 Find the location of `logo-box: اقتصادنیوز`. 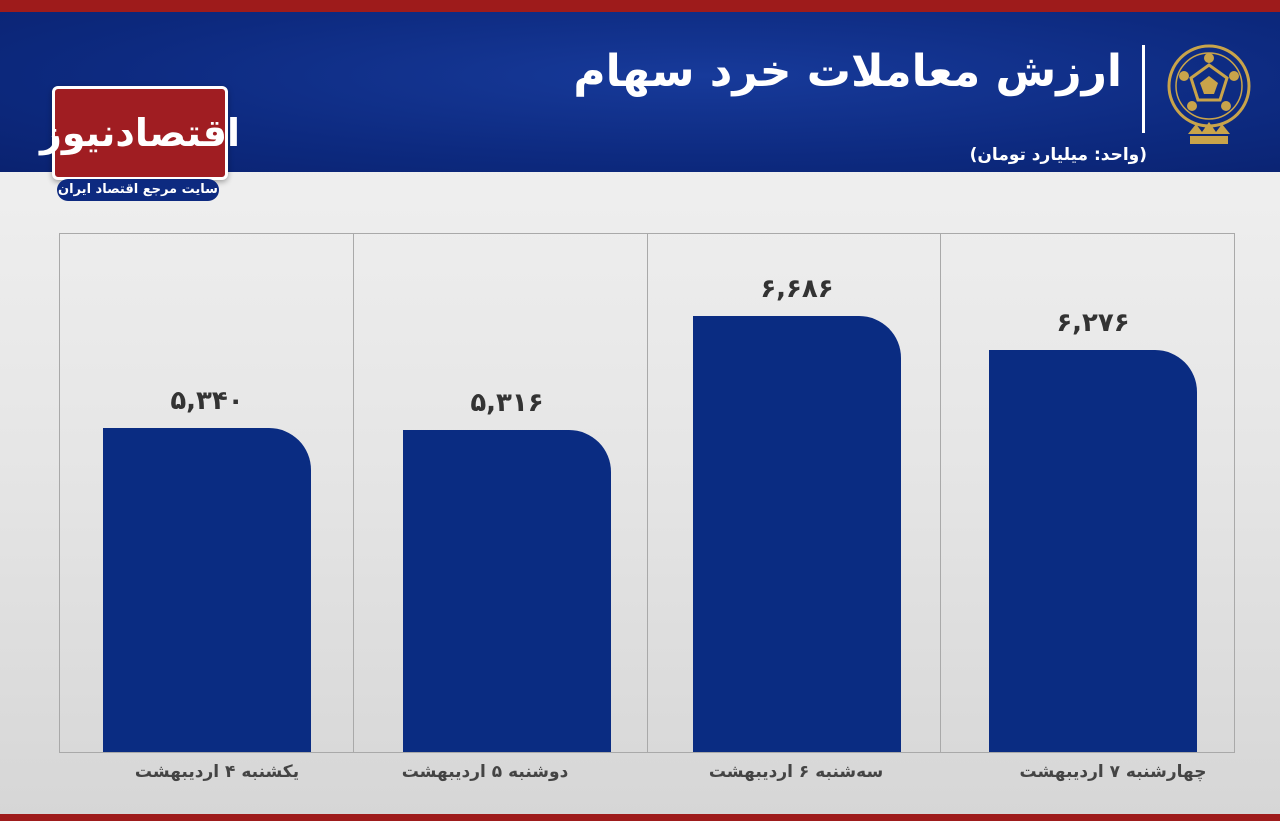

logo-box: اقتصادنیوز is located at coordinates (140, 133).